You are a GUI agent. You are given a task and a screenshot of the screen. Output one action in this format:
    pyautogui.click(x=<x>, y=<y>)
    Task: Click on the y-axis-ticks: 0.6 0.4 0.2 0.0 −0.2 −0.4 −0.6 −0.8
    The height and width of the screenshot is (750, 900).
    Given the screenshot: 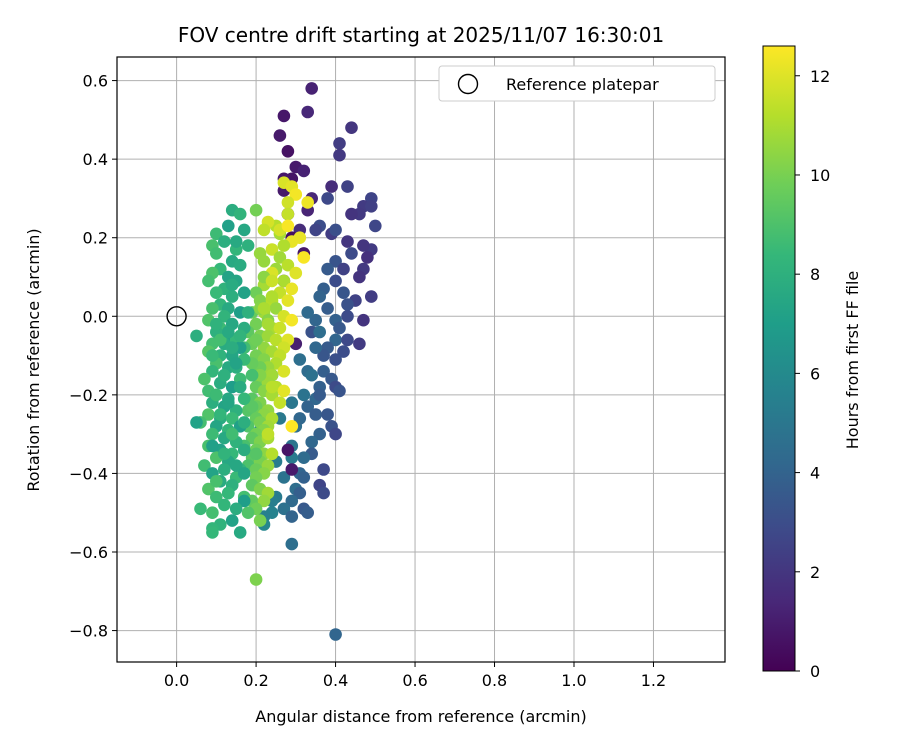 What is the action you would take?
    pyautogui.click(x=93, y=356)
    